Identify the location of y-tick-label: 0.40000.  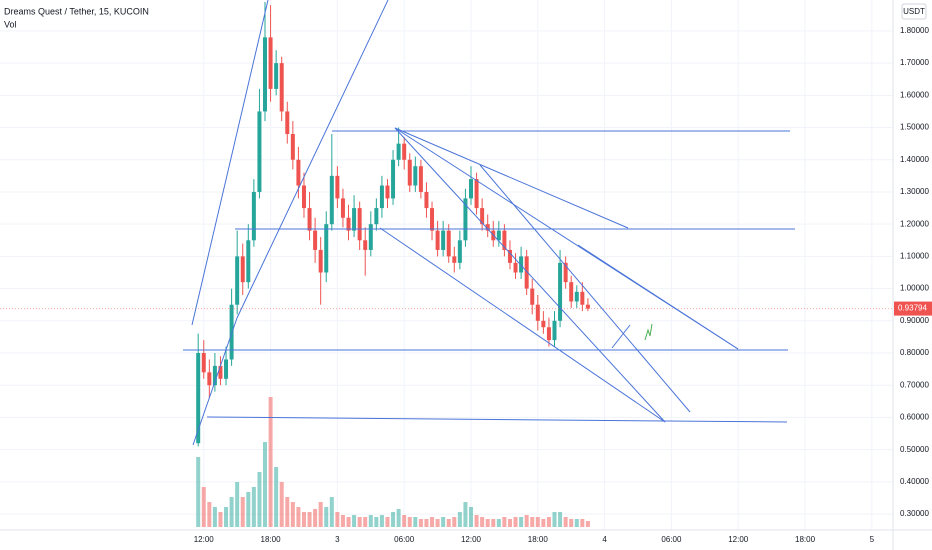
(914, 481).